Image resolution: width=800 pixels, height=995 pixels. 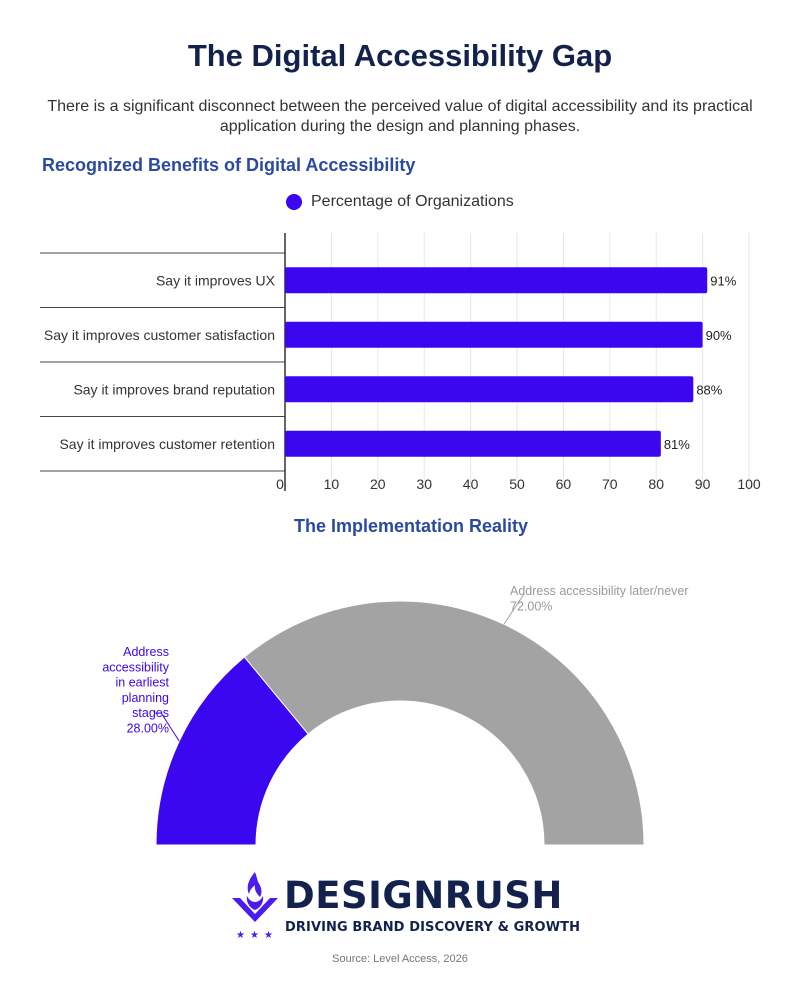 I want to click on x-tick-label: 80, so click(x=656, y=484).